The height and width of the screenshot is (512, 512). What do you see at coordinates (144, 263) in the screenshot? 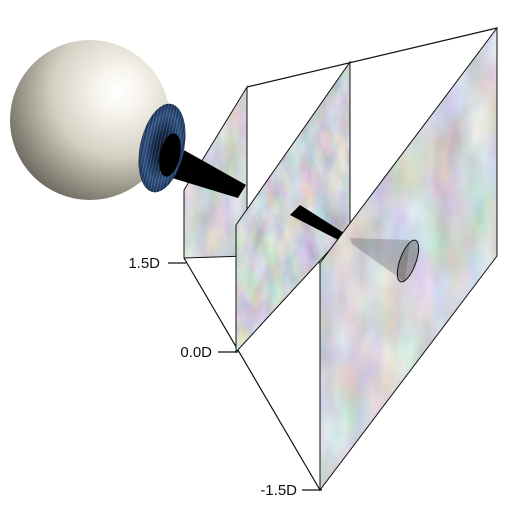
I see `depth-label-near: 1.5D` at bounding box center [144, 263].